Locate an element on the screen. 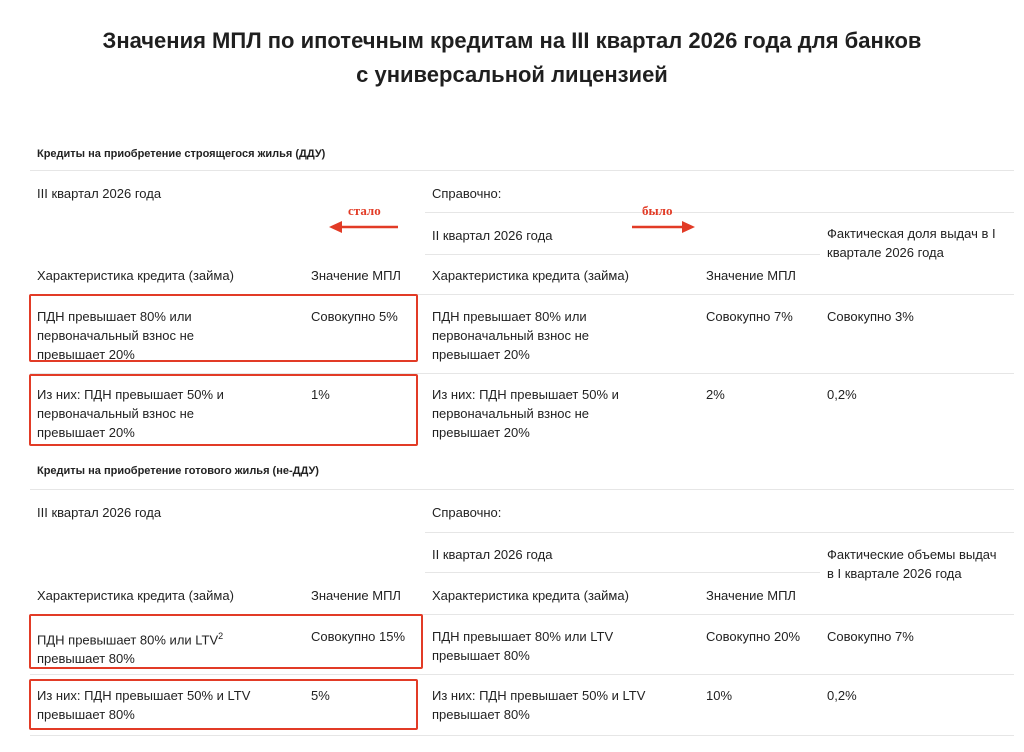 This screenshot has width=1024, height=752. row-value-previous: Совокупно 20% is located at coordinates (753, 636).